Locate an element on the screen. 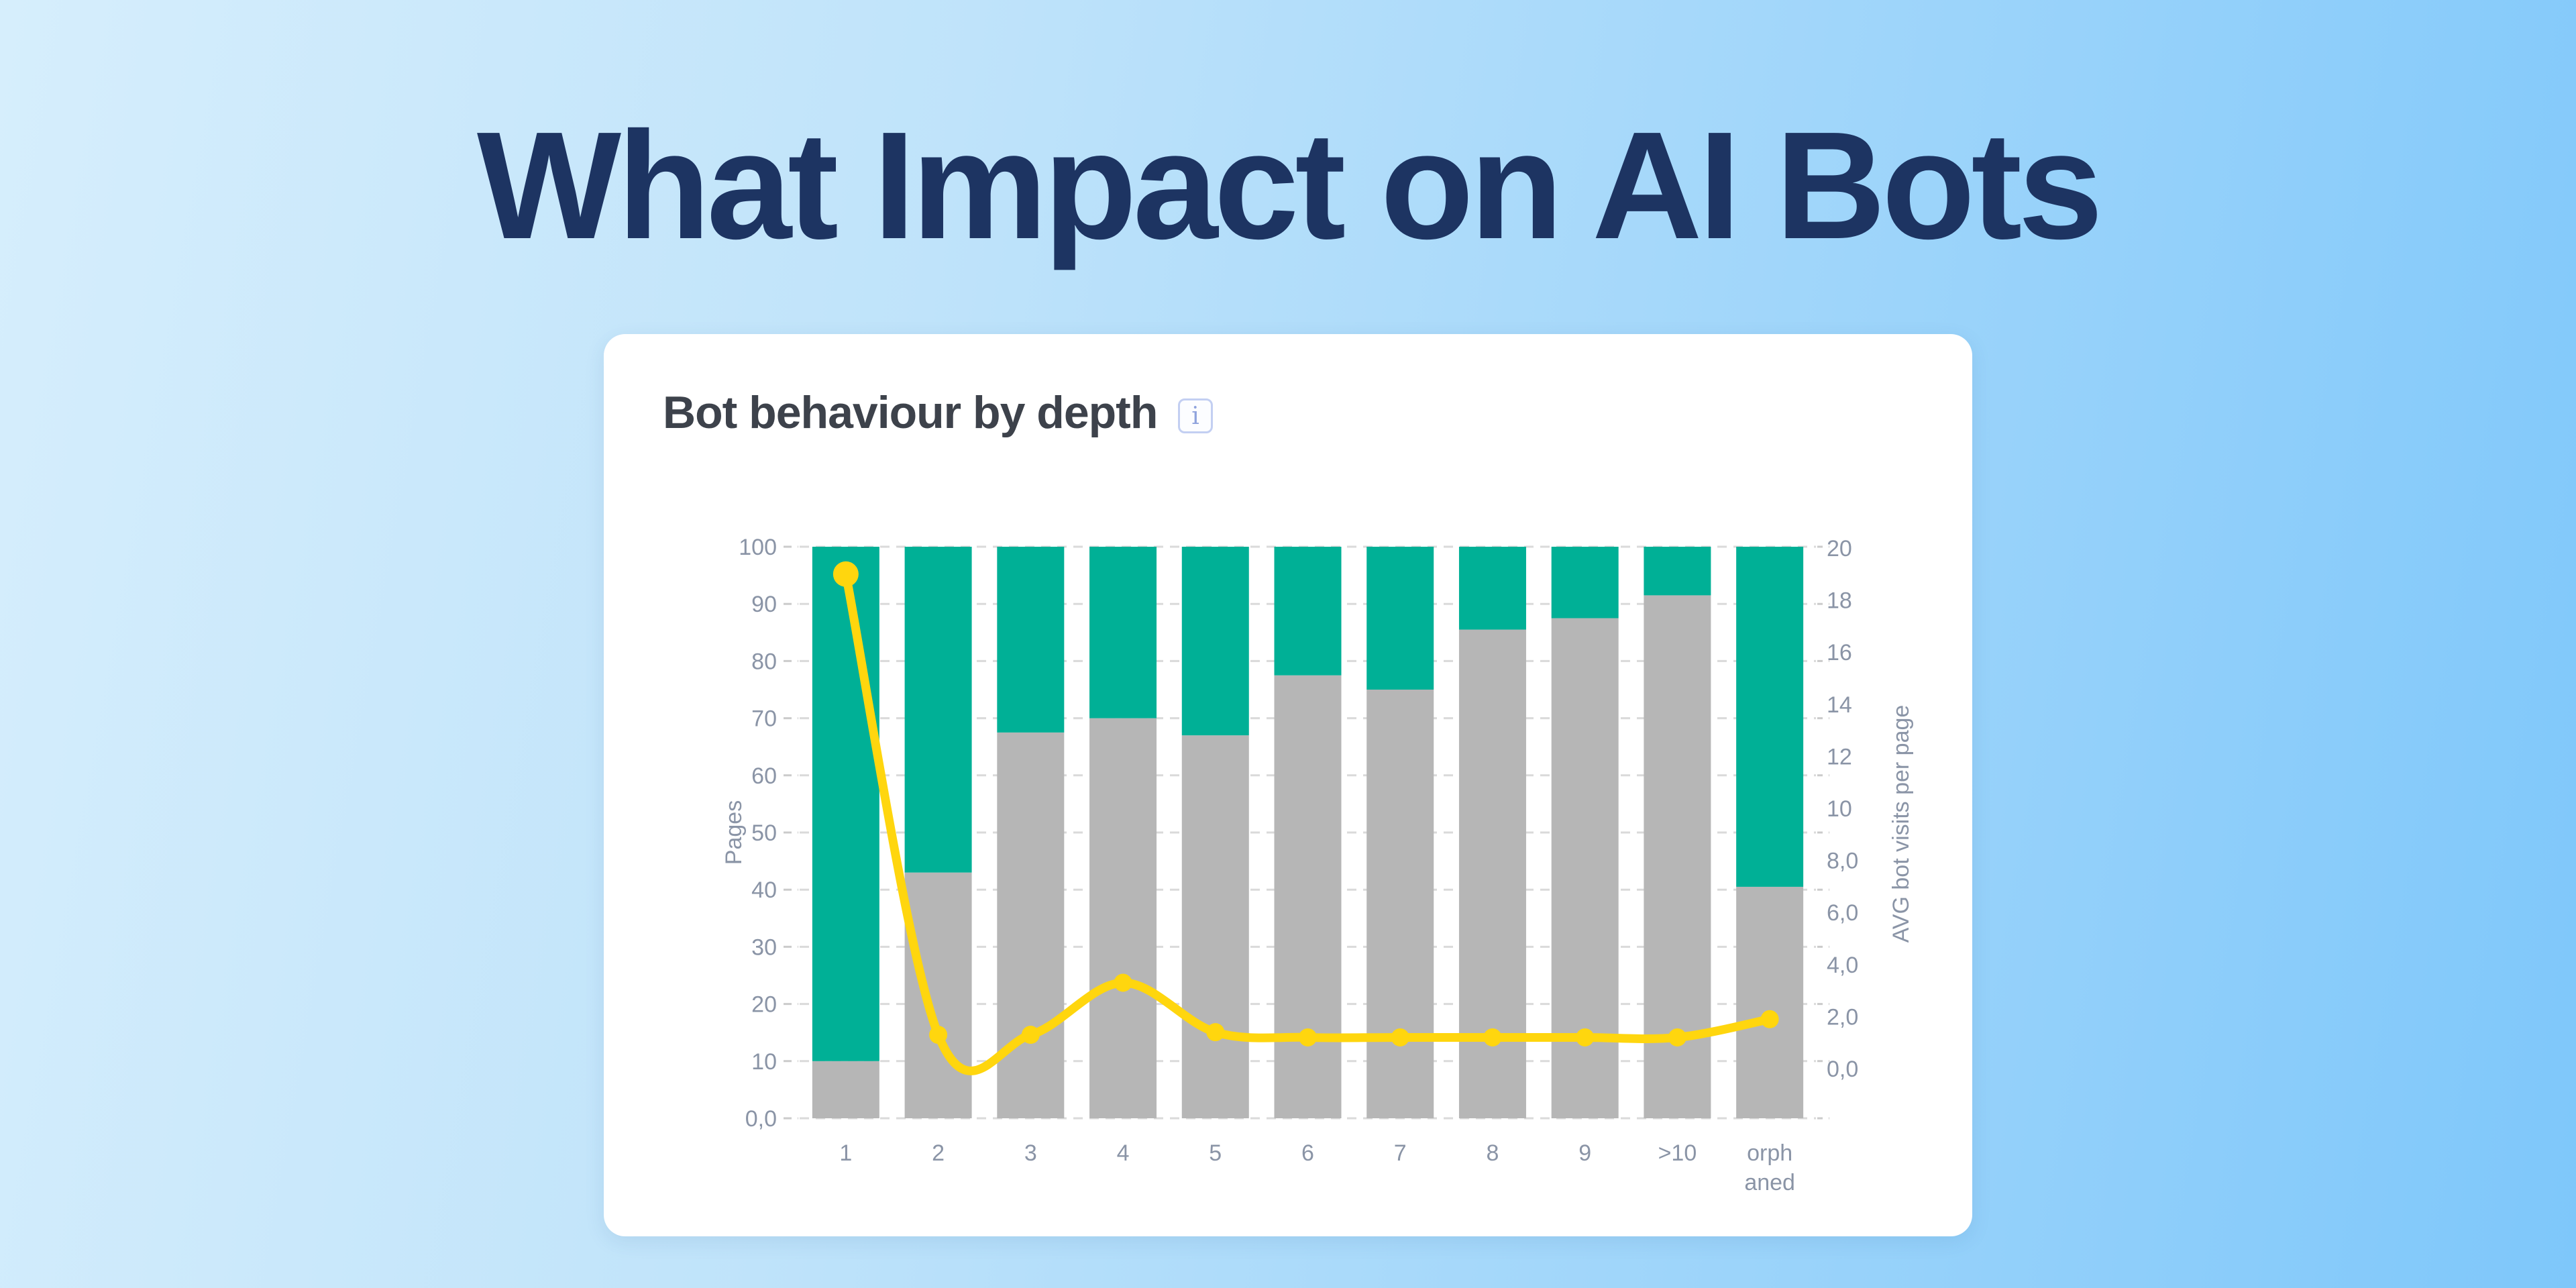  page-title: What Impact on AI Bots is located at coordinates (1289, 186).